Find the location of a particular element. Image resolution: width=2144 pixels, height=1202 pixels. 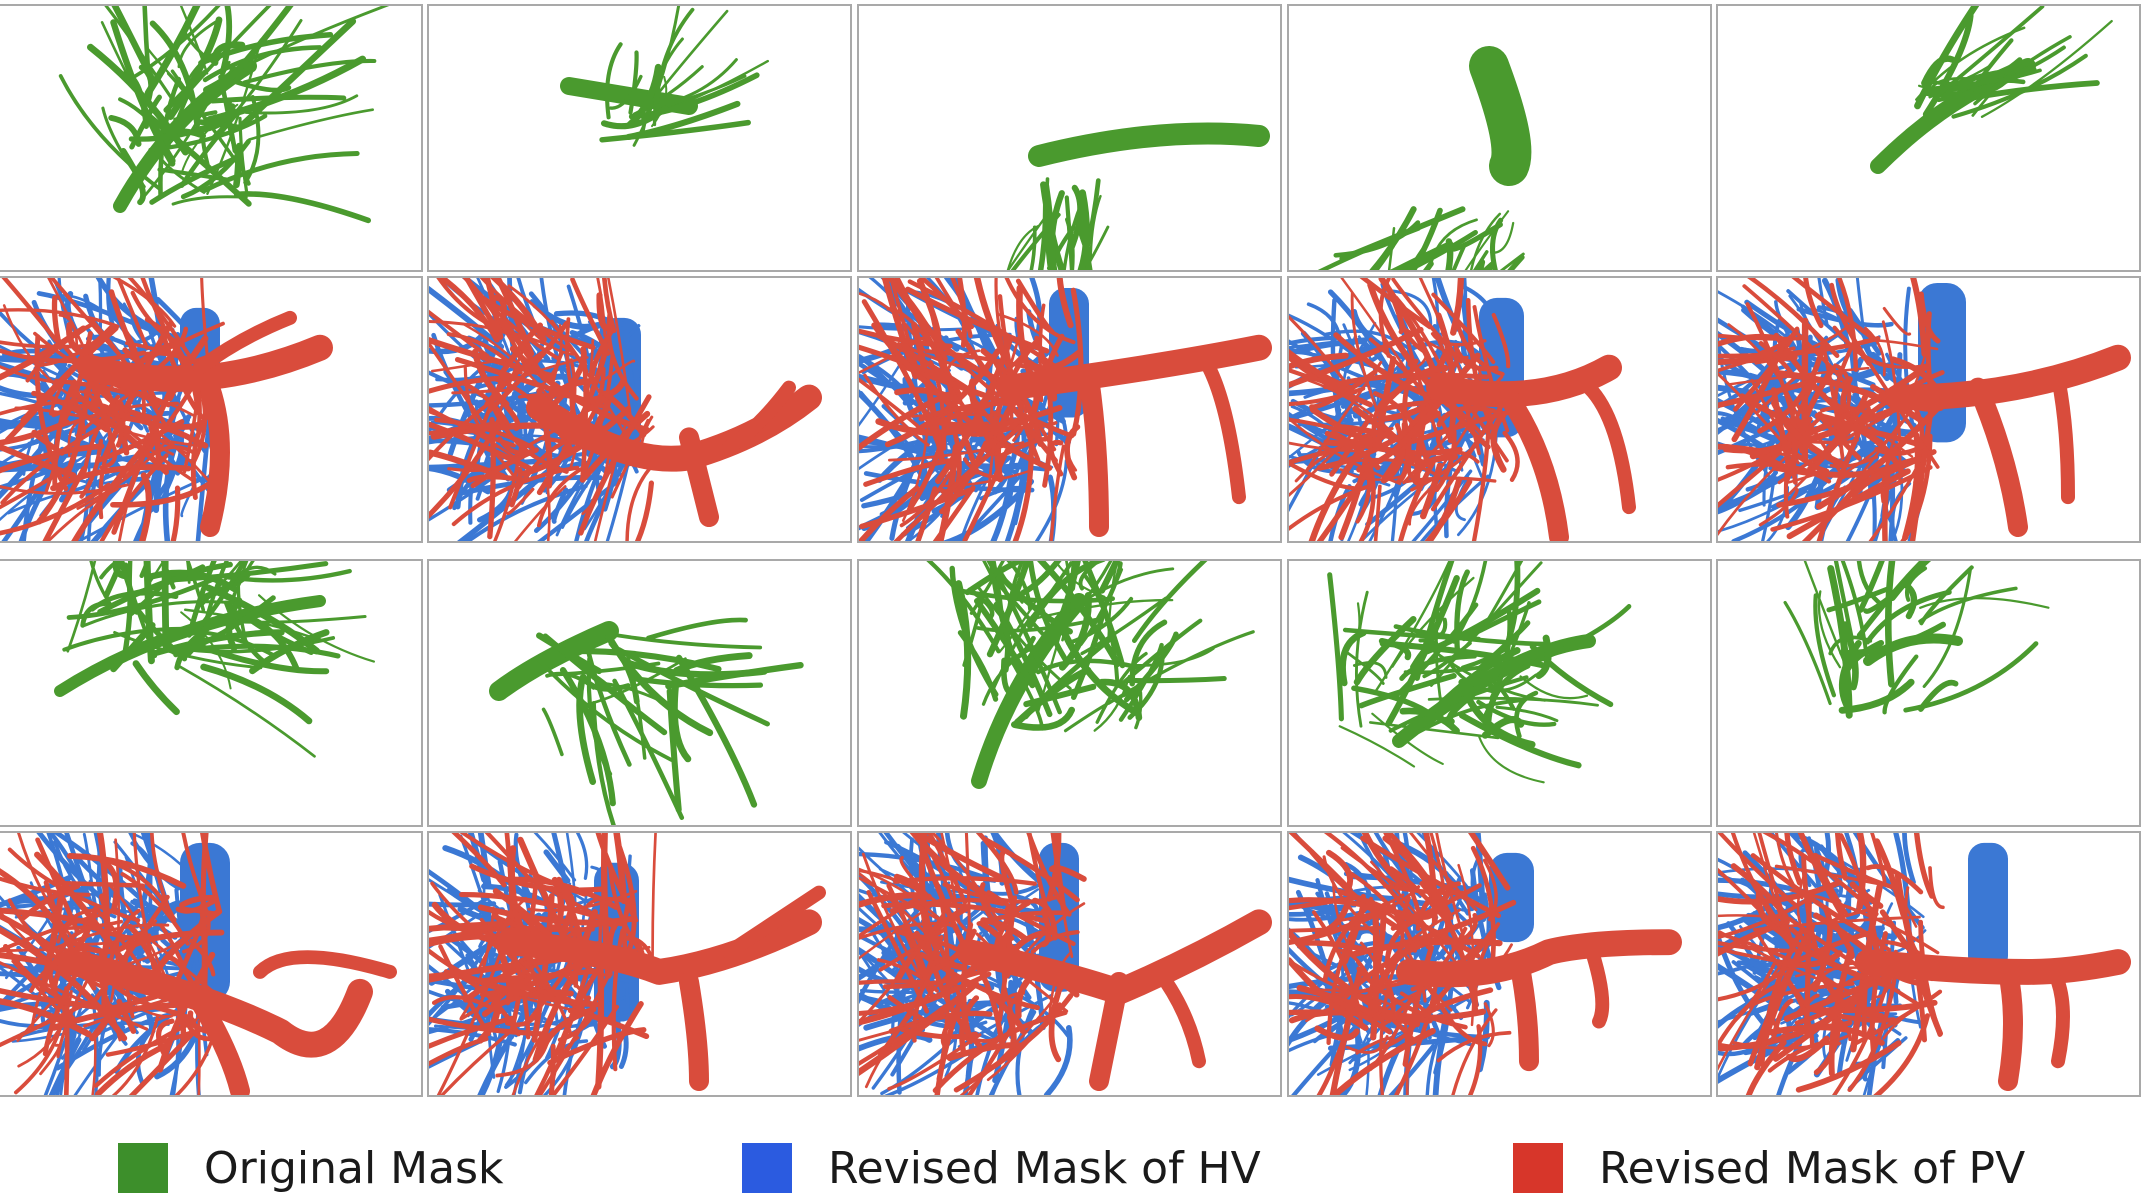

panel-row3-col2 is located at coordinates (639, 693).